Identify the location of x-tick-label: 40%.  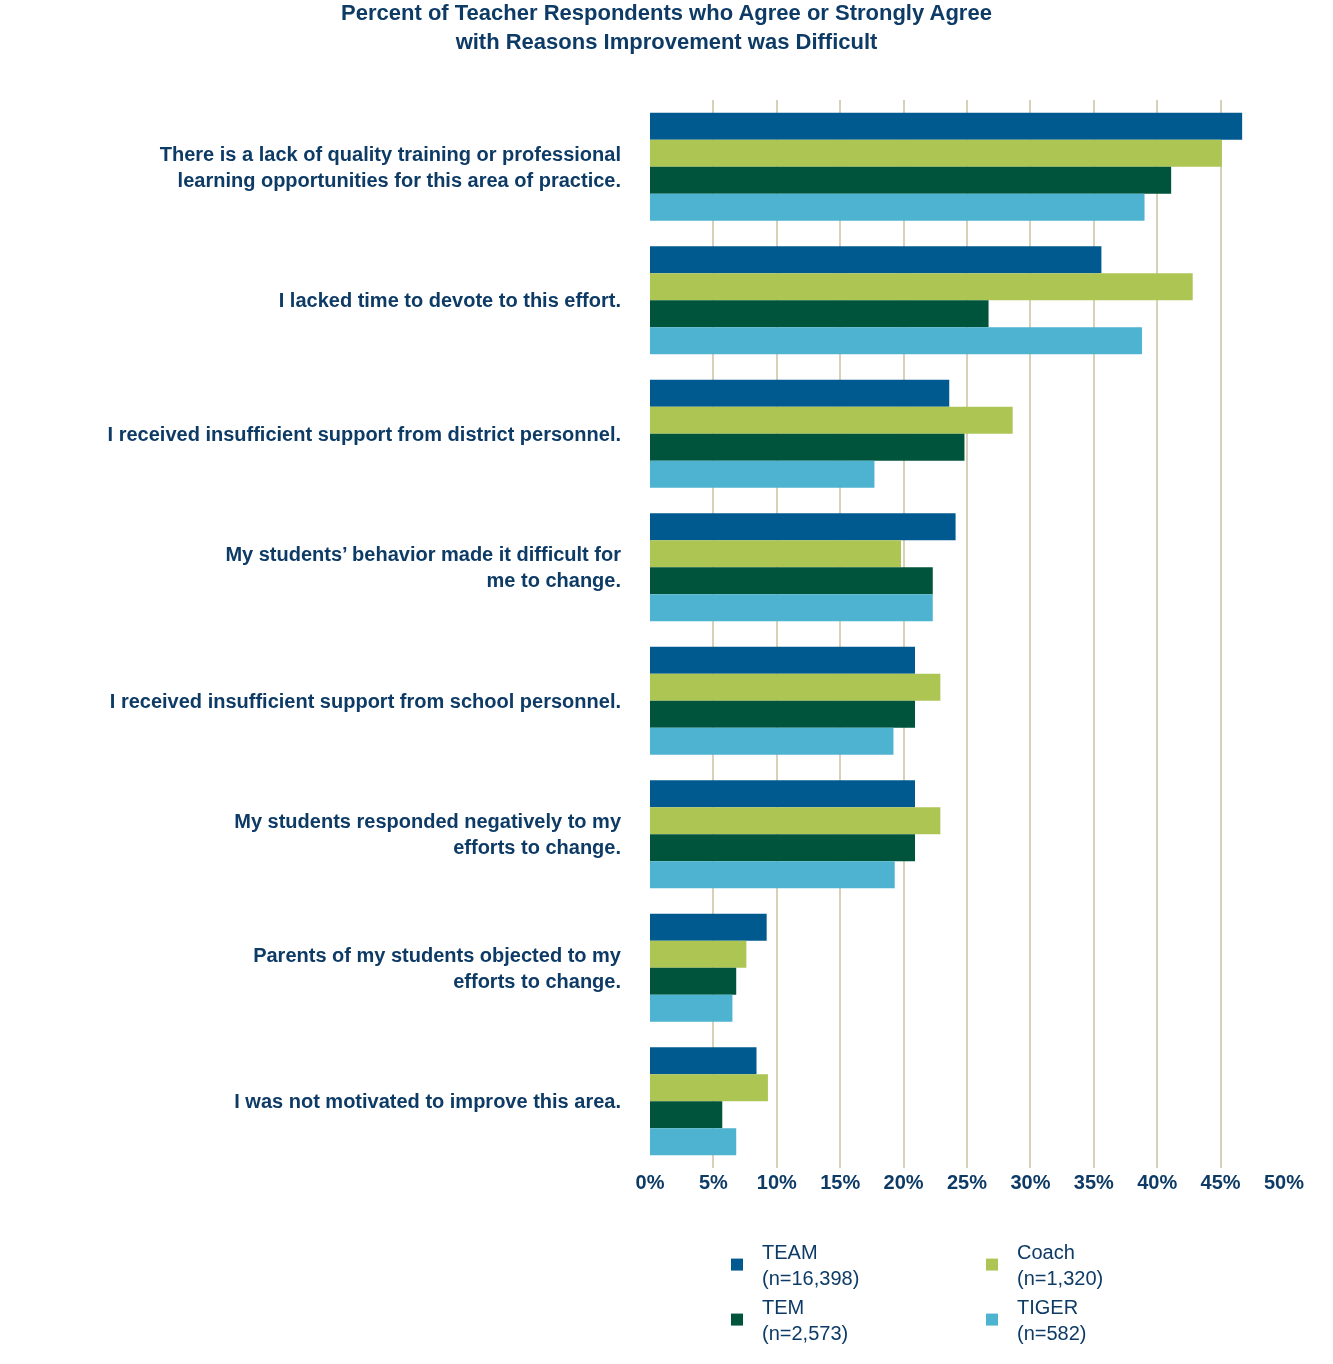
(1157, 1182).